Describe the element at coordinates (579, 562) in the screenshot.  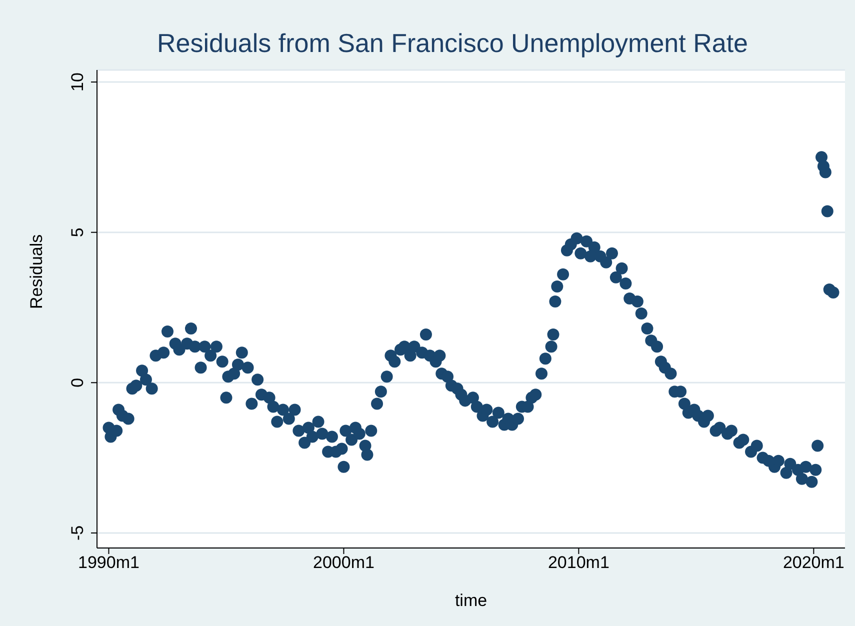
I see `x-tick-label: 2010m1` at that location.